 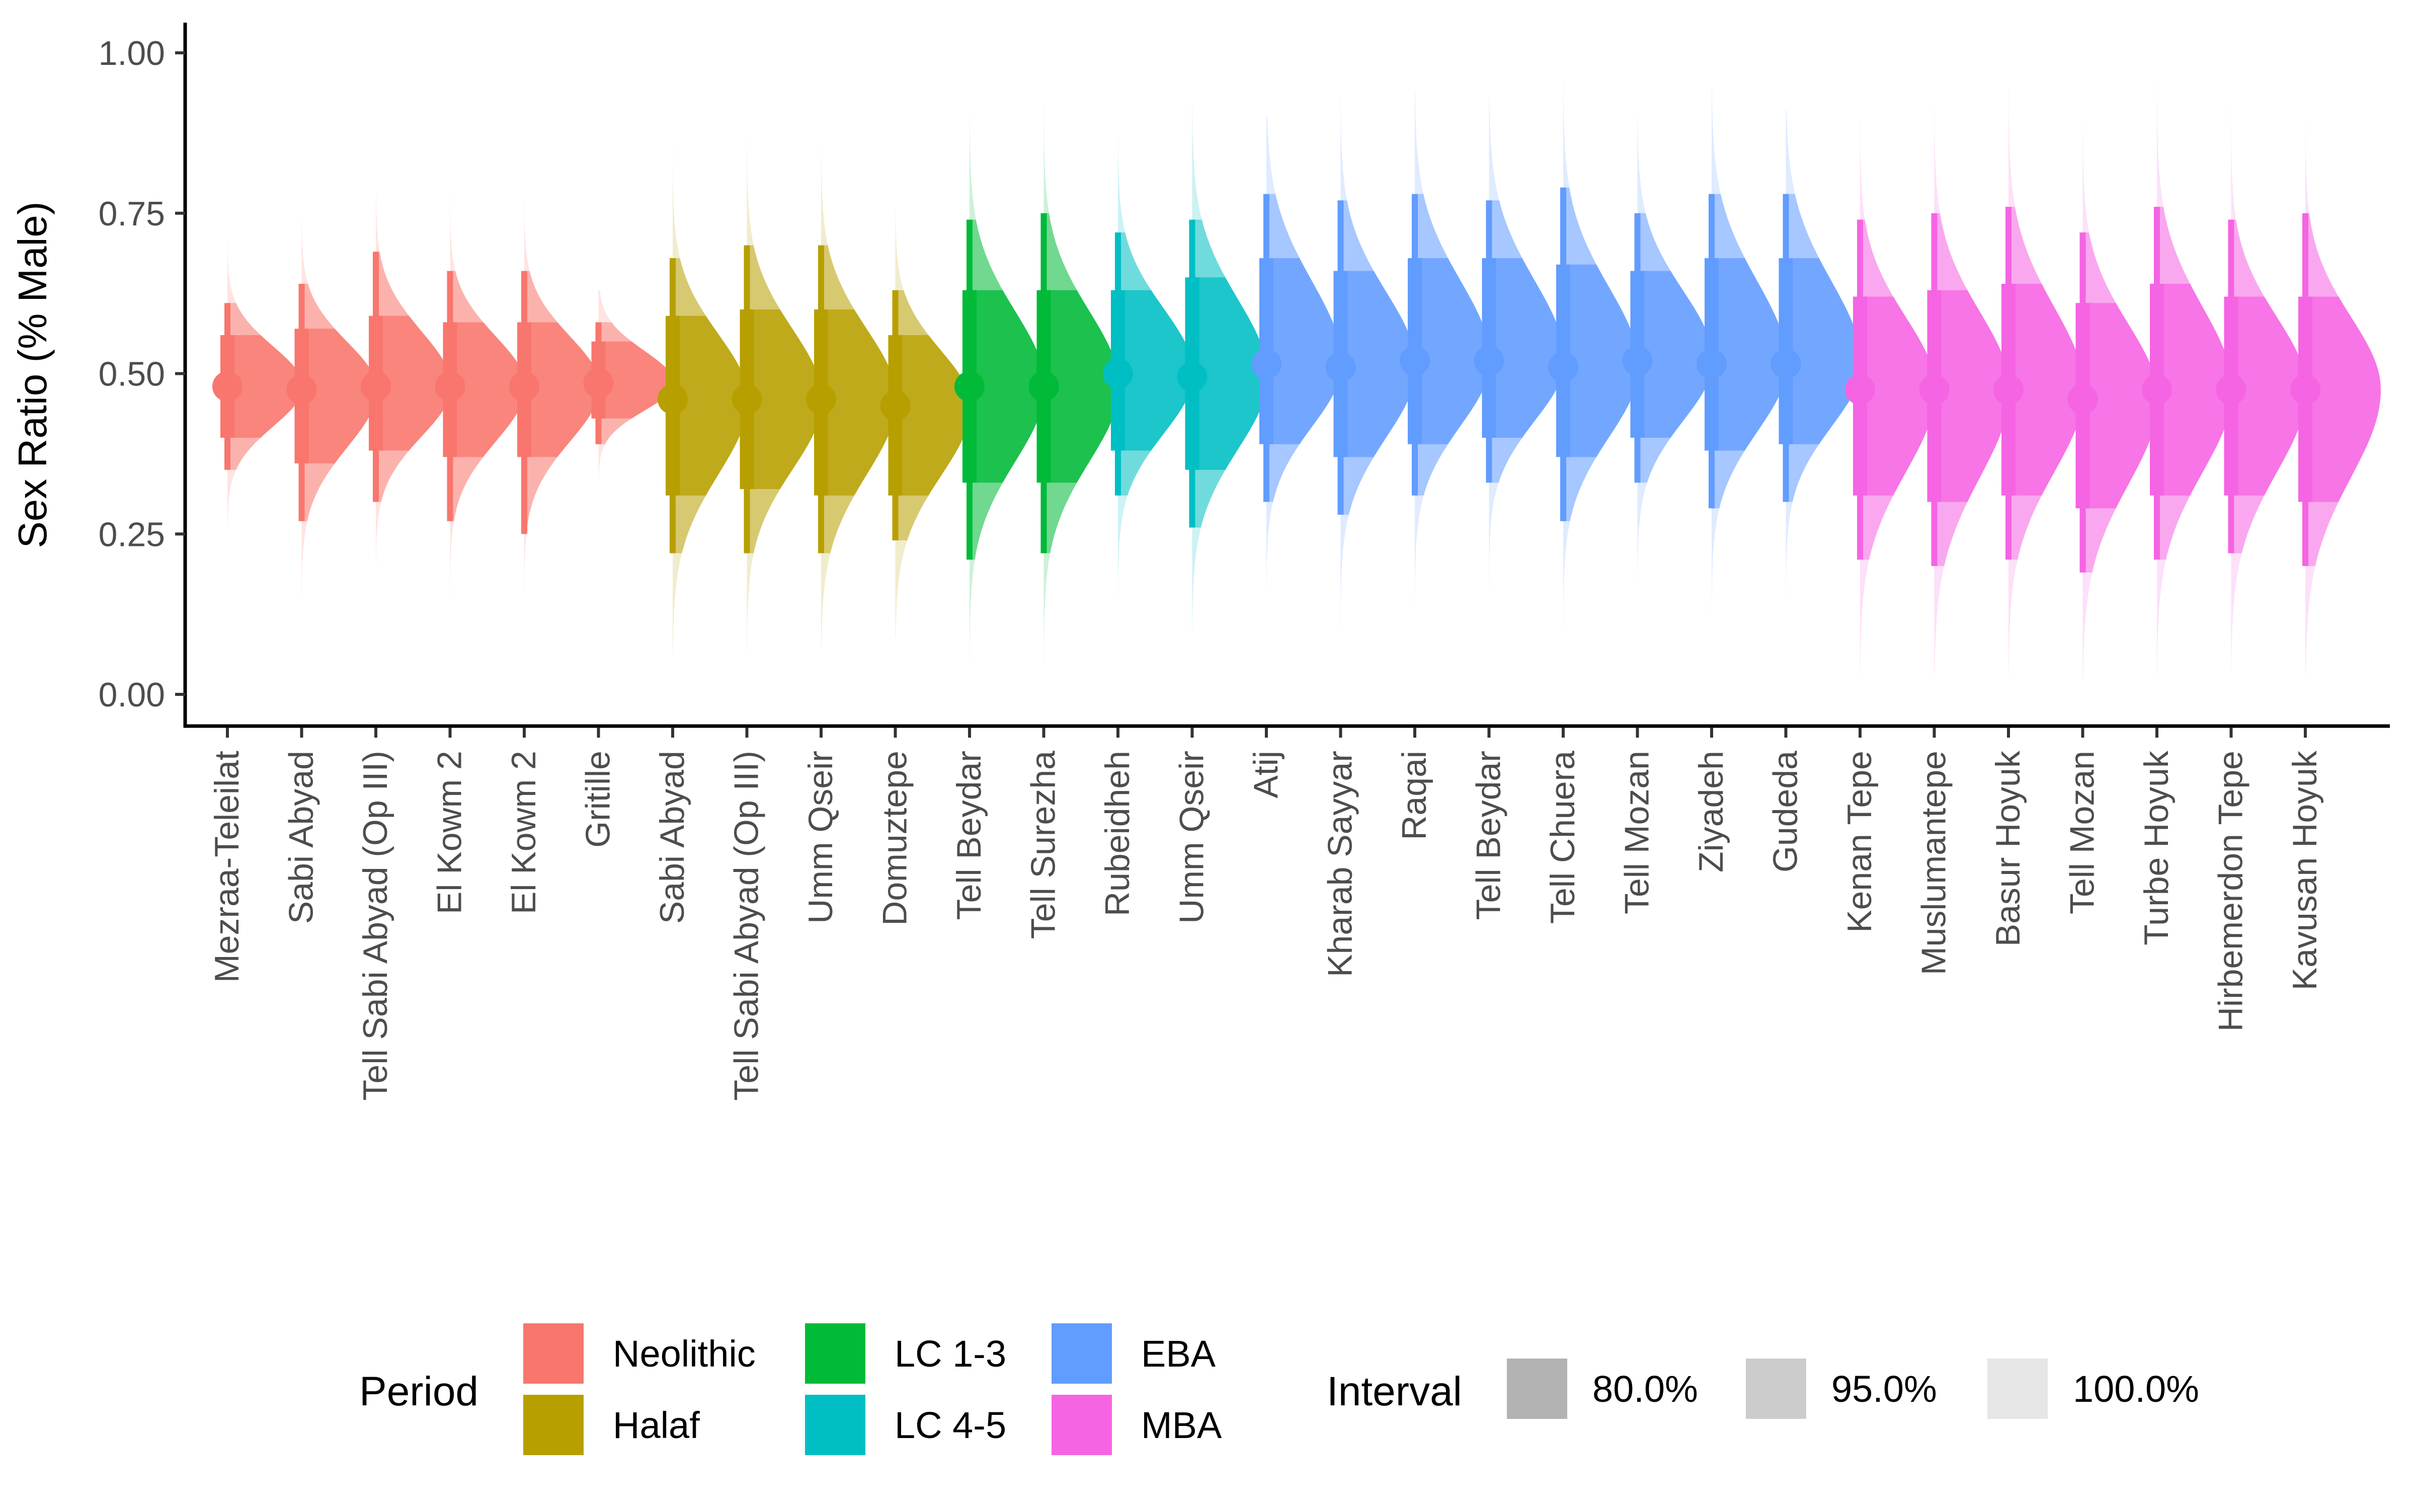 I want to click on x-tick-label: Muslumantepe, so click(x=1934, y=863).